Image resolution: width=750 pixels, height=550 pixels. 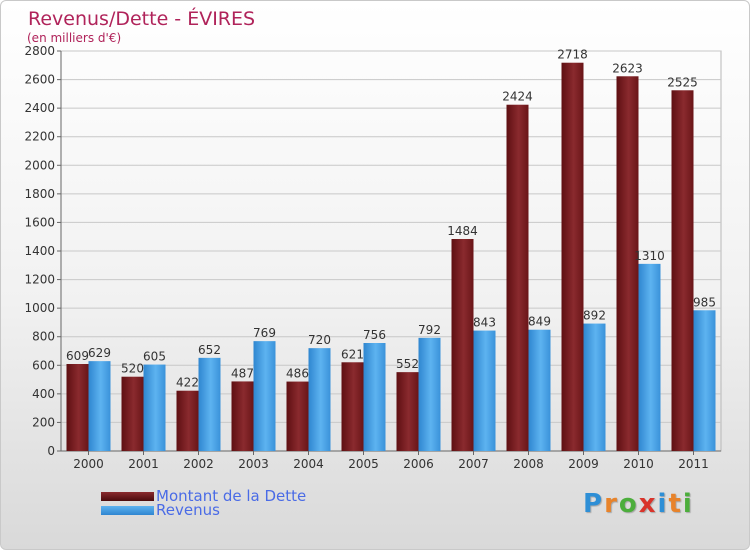 What do you see at coordinates (594, 316) in the screenshot?
I see `value-label-revenus: 892` at bounding box center [594, 316].